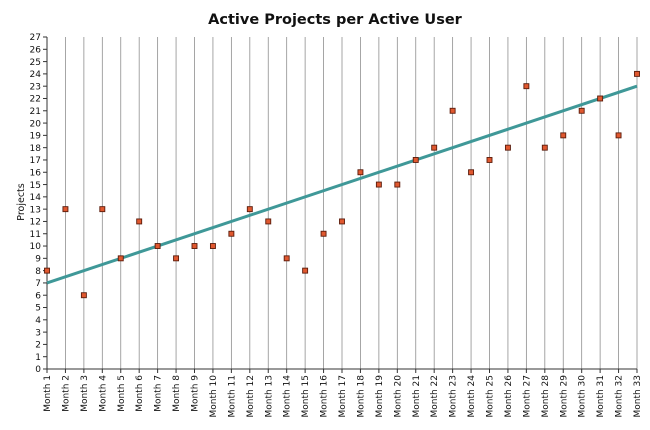 The image size is (650, 430). Describe the element at coordinates (35, 235) in the screenshot. I see `y-tick-label-11: 11` at that location.